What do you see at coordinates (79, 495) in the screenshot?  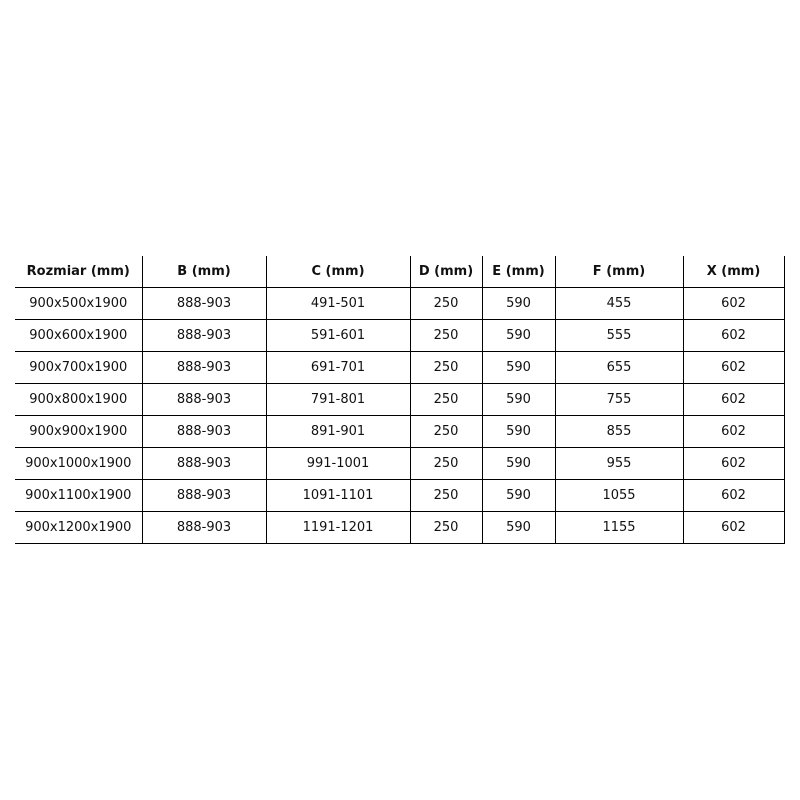 I see `table-cell: 900x1100x1900` at bounding box center [79, 495].